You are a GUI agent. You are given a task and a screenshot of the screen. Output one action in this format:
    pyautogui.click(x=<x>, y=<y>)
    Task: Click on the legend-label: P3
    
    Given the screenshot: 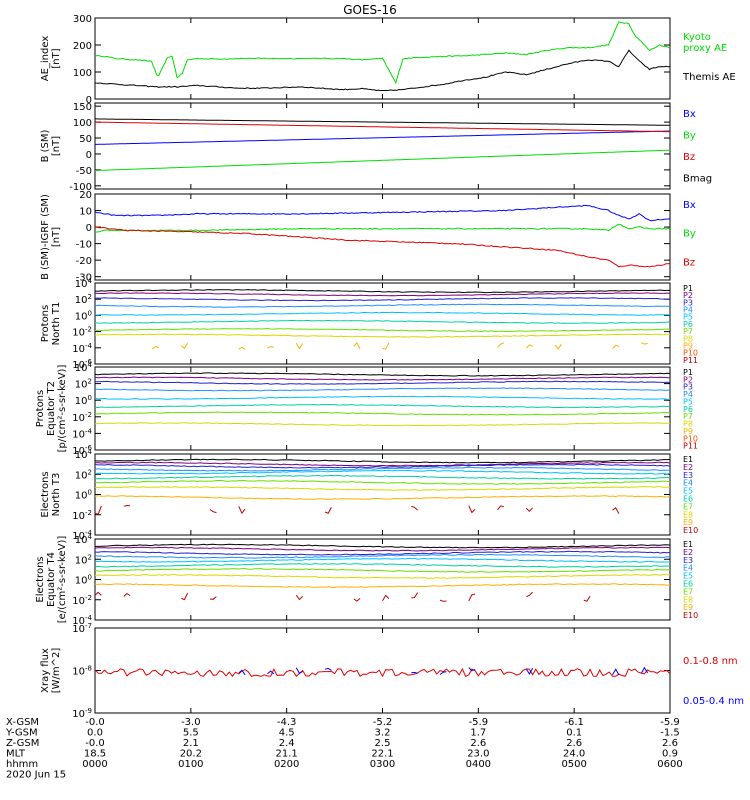 What is the action you would take?
    pyautogui.click(x=688, y=302)
    